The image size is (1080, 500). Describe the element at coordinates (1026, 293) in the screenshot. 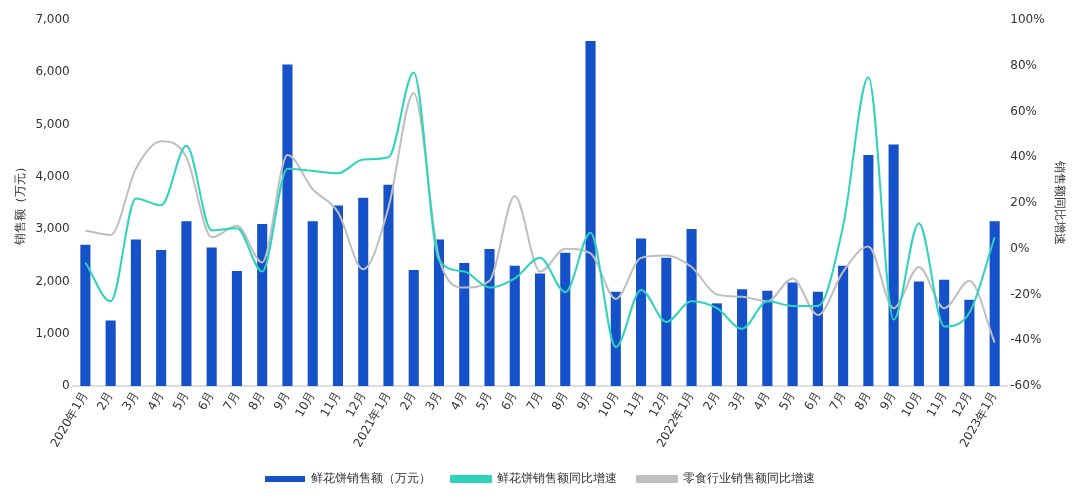

I see `y2-tick-label: -20%` at that location.